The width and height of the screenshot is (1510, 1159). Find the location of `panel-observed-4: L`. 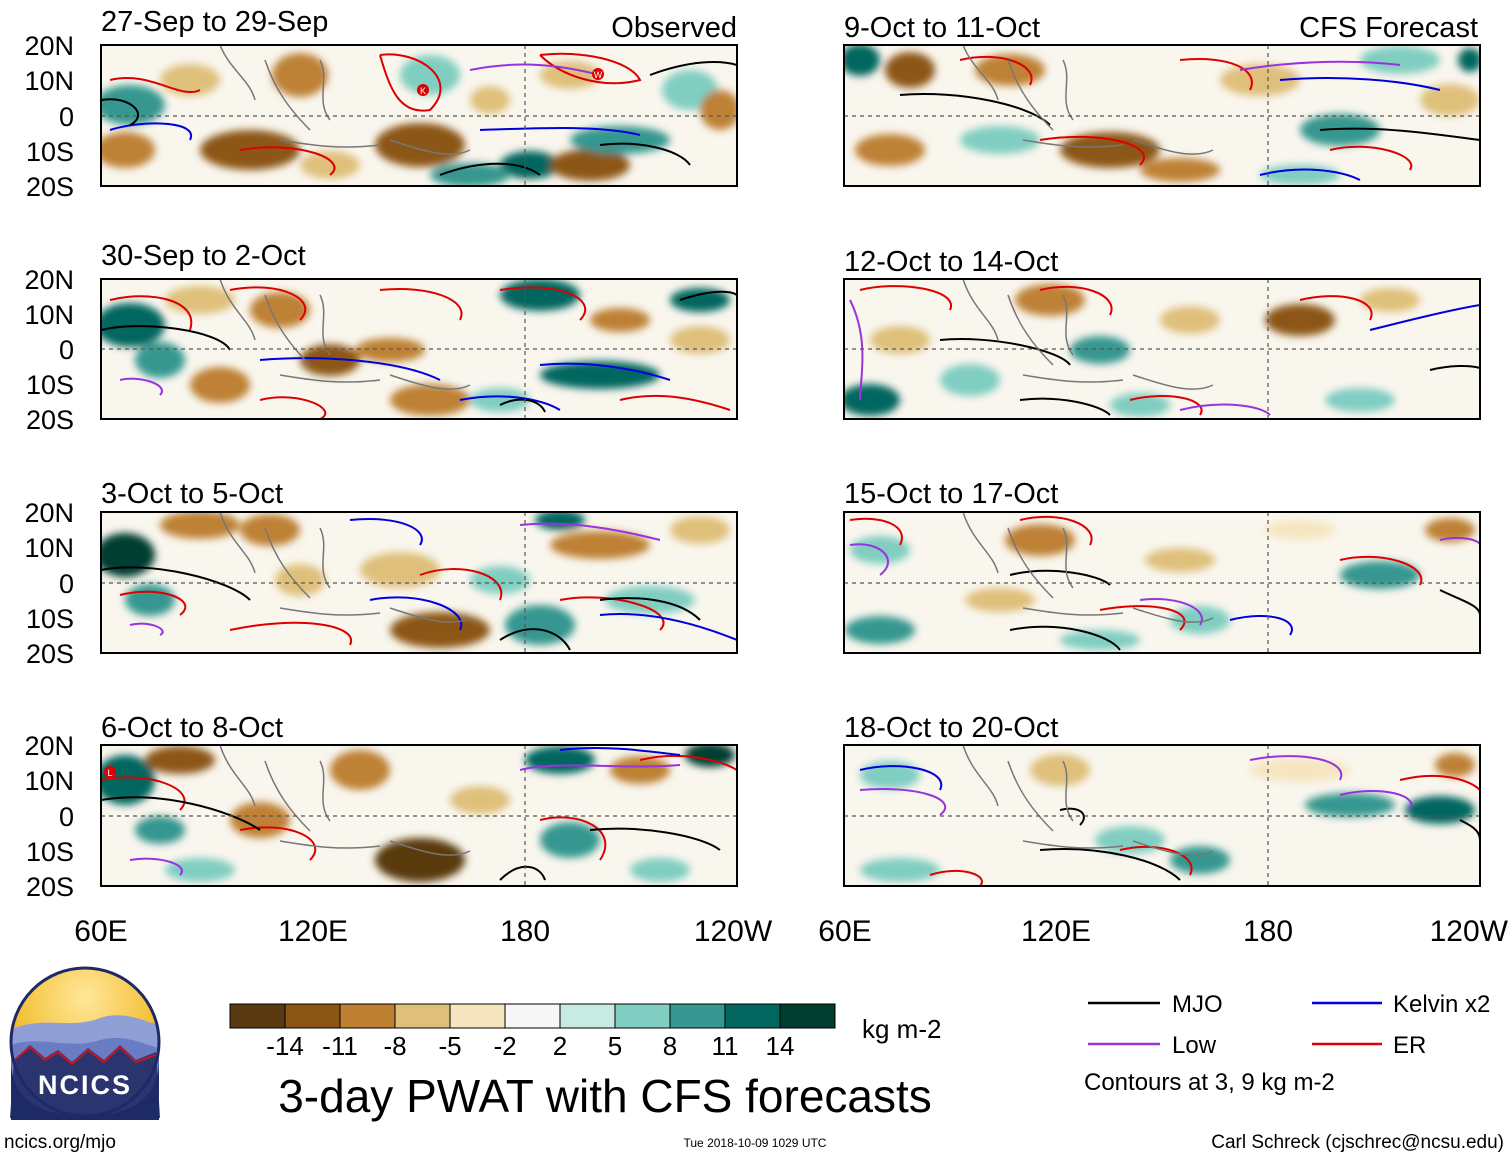

panel-observed-4: L is located at coordinates (419, 815).